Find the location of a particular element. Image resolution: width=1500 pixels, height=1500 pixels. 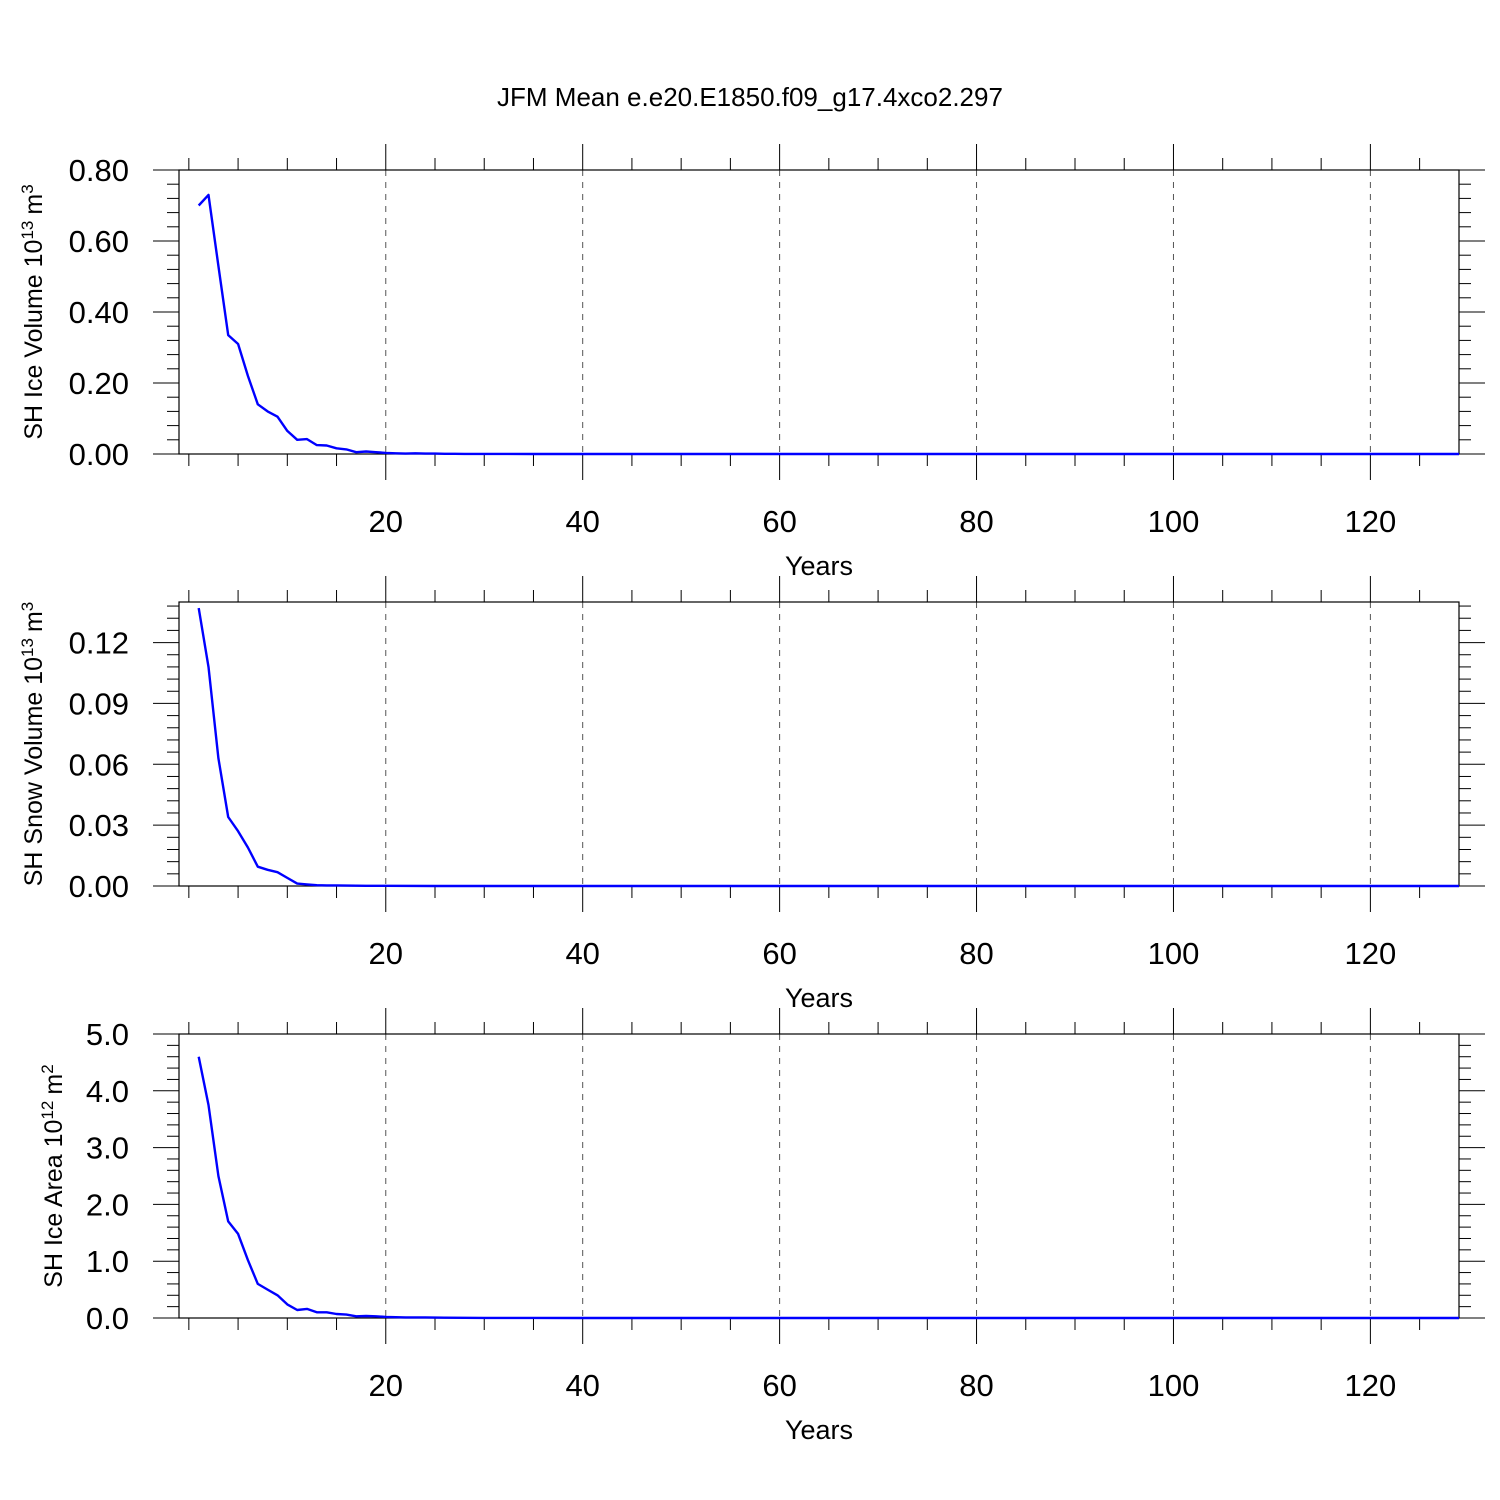

y-tick-label: 0.09 is located at coordinates (99, 703).